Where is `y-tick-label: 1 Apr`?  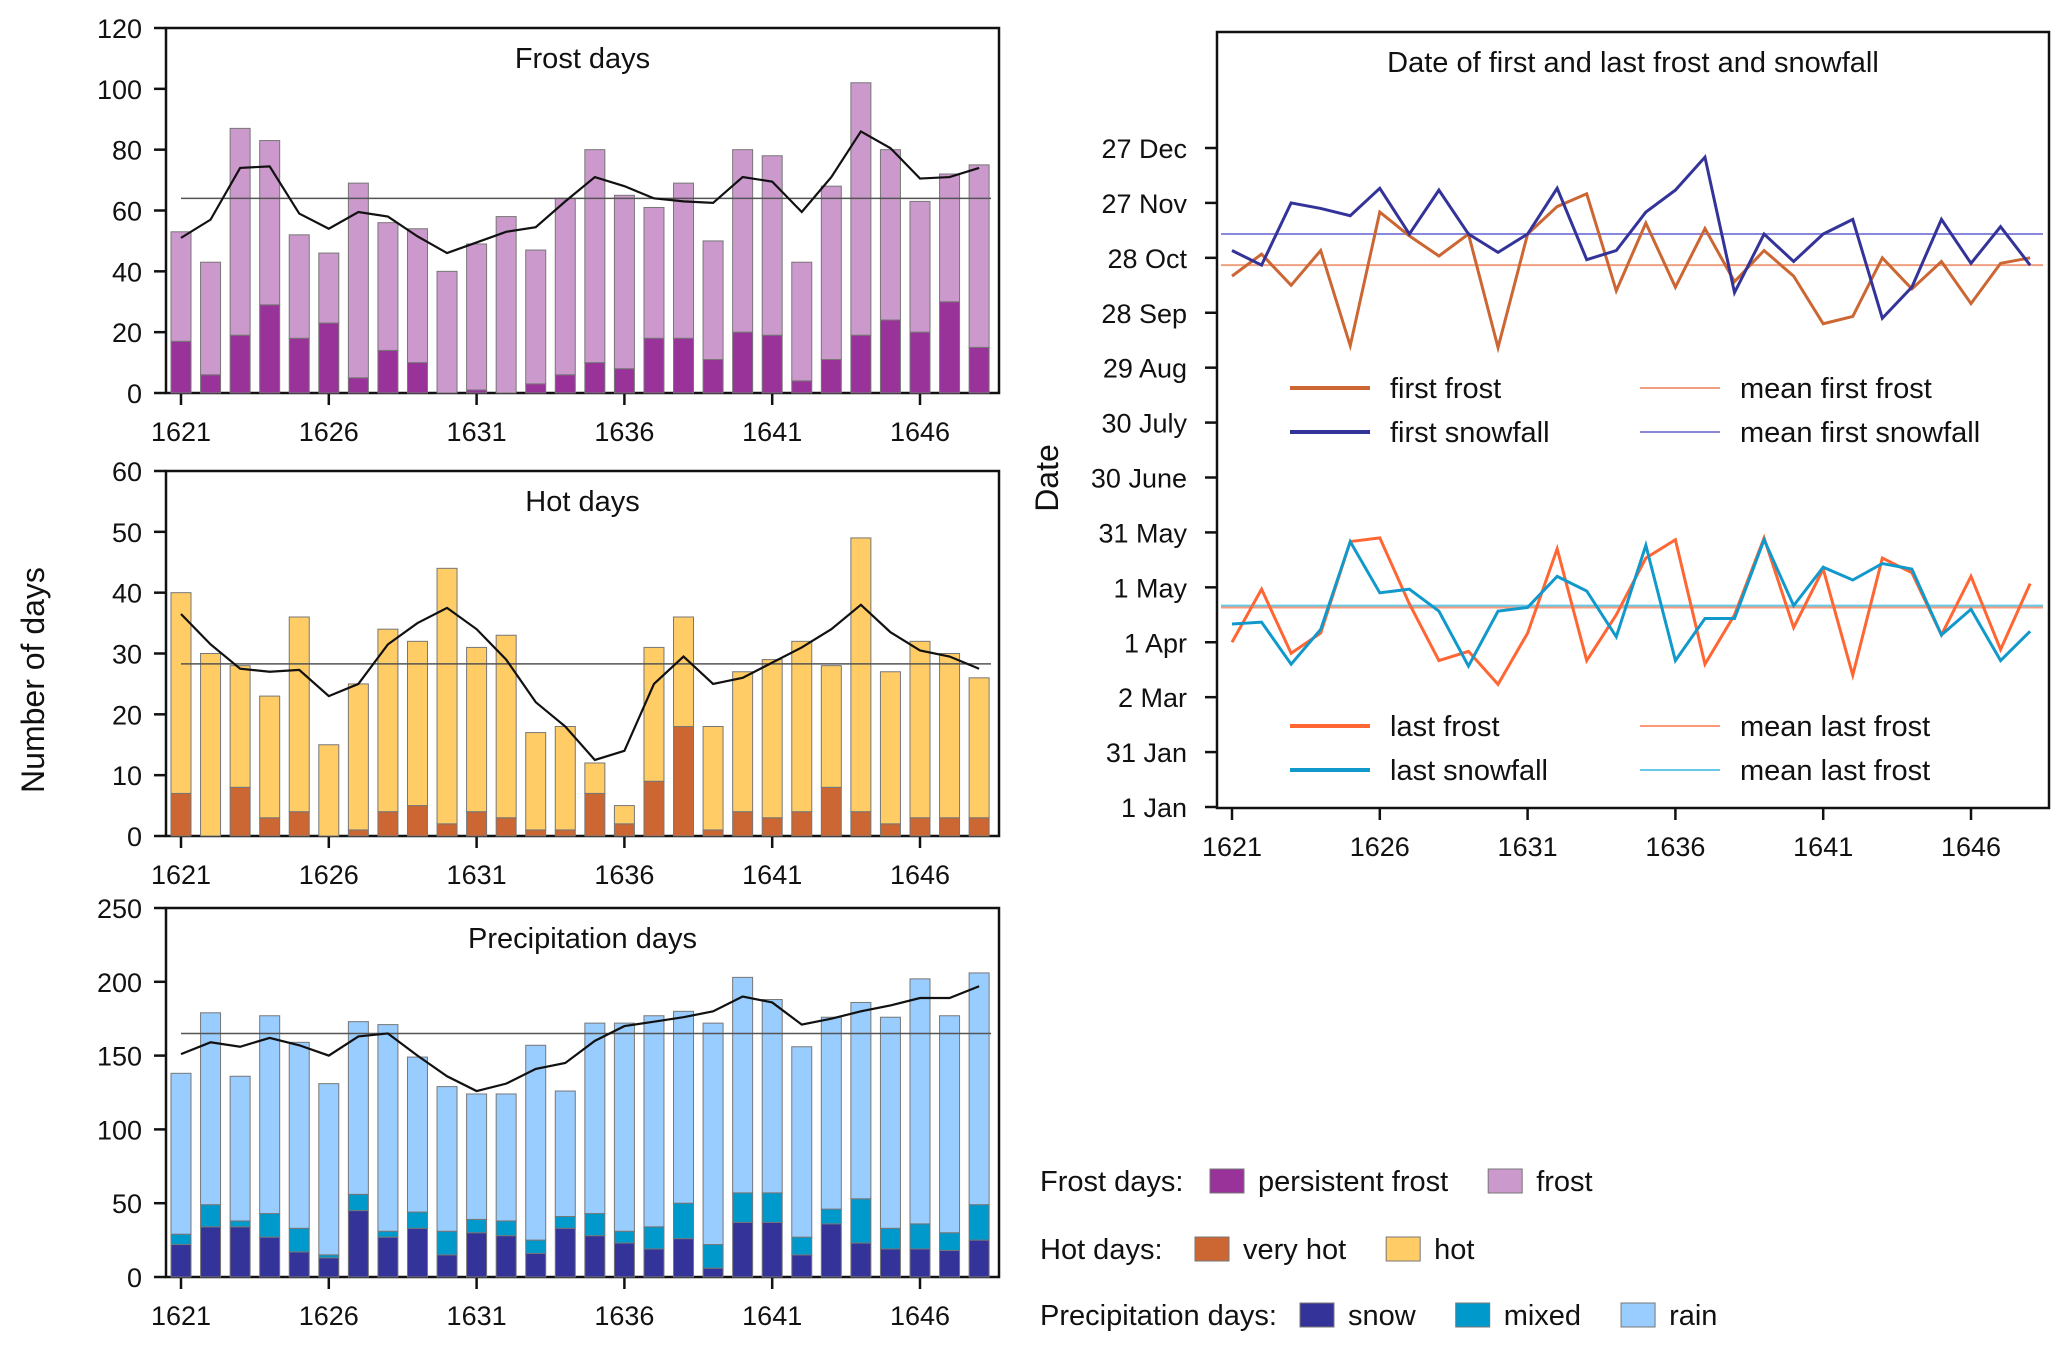
y-tick-label: 1 Apr is located at coordinates (1155, 643).